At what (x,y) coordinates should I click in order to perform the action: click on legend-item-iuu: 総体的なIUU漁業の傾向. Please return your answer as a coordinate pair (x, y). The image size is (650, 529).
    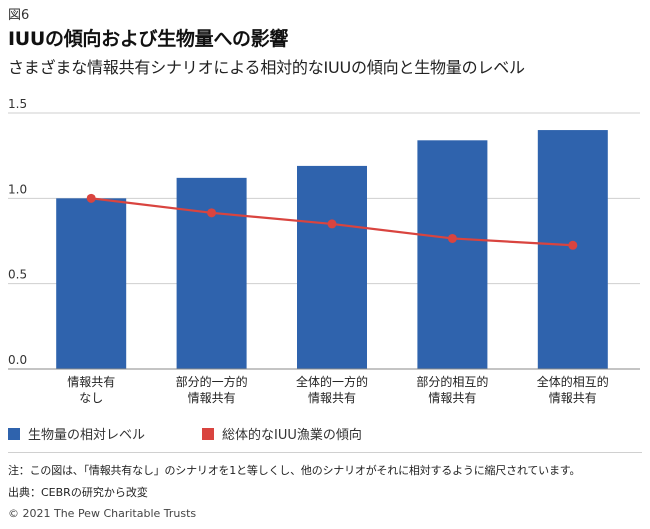
    Looking at the image, I should click on (282, 433).